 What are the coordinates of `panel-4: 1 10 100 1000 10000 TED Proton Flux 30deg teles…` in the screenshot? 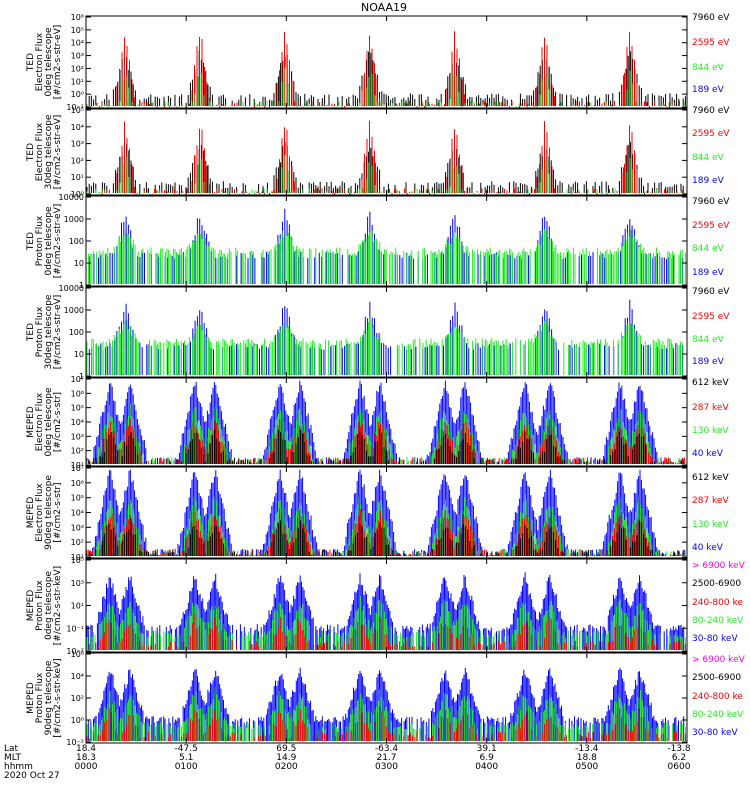 It's located at (378, 332).